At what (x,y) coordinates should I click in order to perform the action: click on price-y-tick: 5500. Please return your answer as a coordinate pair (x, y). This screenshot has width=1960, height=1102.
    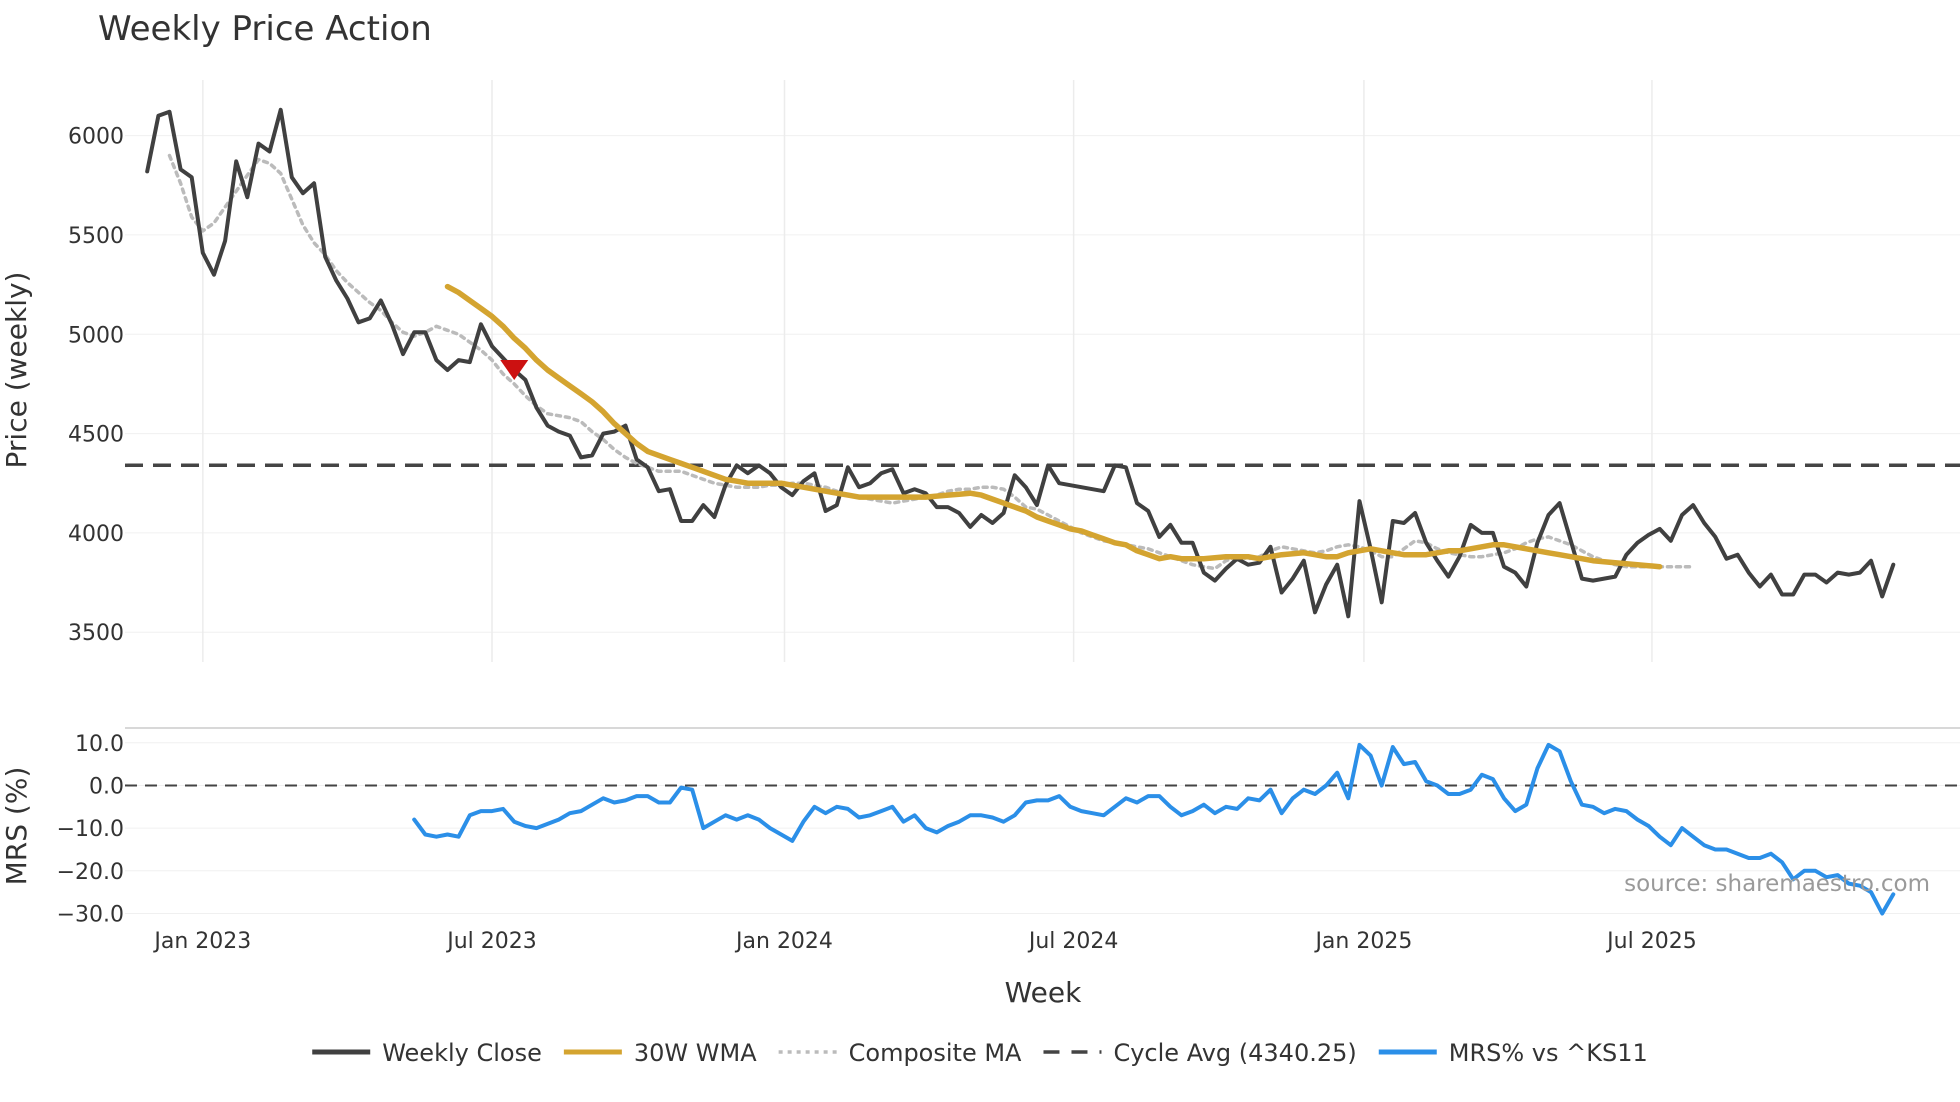
    Looking at the image, I should click on (96, 236).